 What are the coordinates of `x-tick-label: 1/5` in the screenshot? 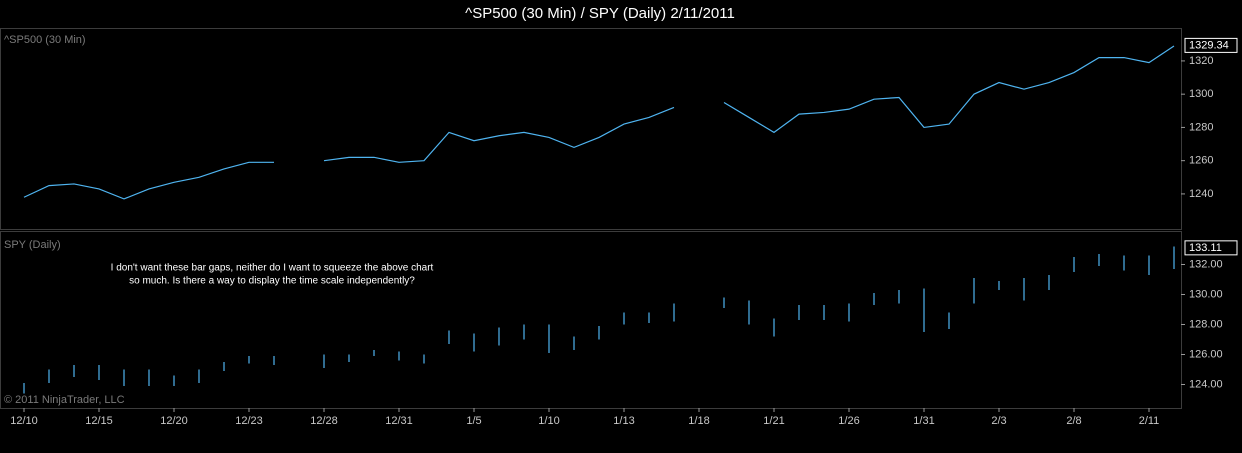 It's located at (473, 421).